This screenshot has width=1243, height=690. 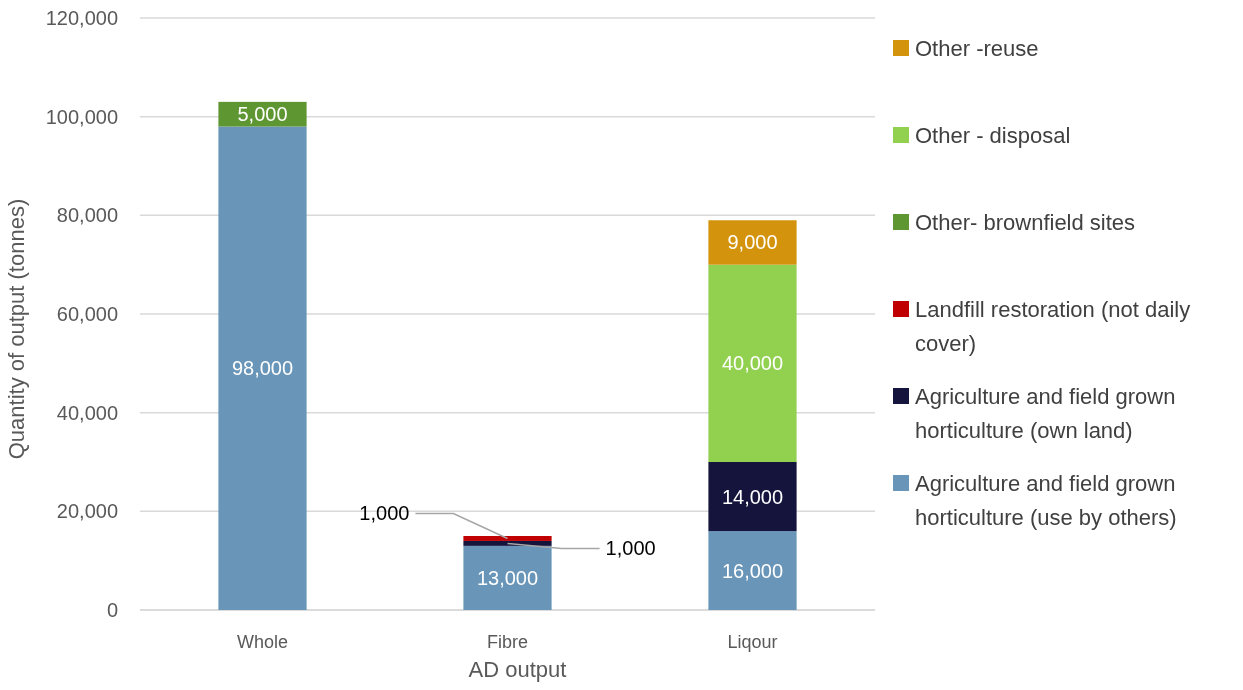 What do you see at coordinates (262, 642) in the screenshot?
I see `x-tick-label: Whole` at bounding box center [262, 642].